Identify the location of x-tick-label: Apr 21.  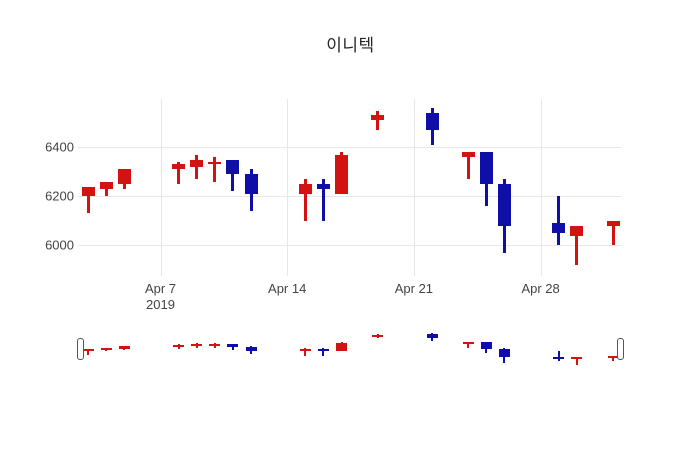
(414, 288).